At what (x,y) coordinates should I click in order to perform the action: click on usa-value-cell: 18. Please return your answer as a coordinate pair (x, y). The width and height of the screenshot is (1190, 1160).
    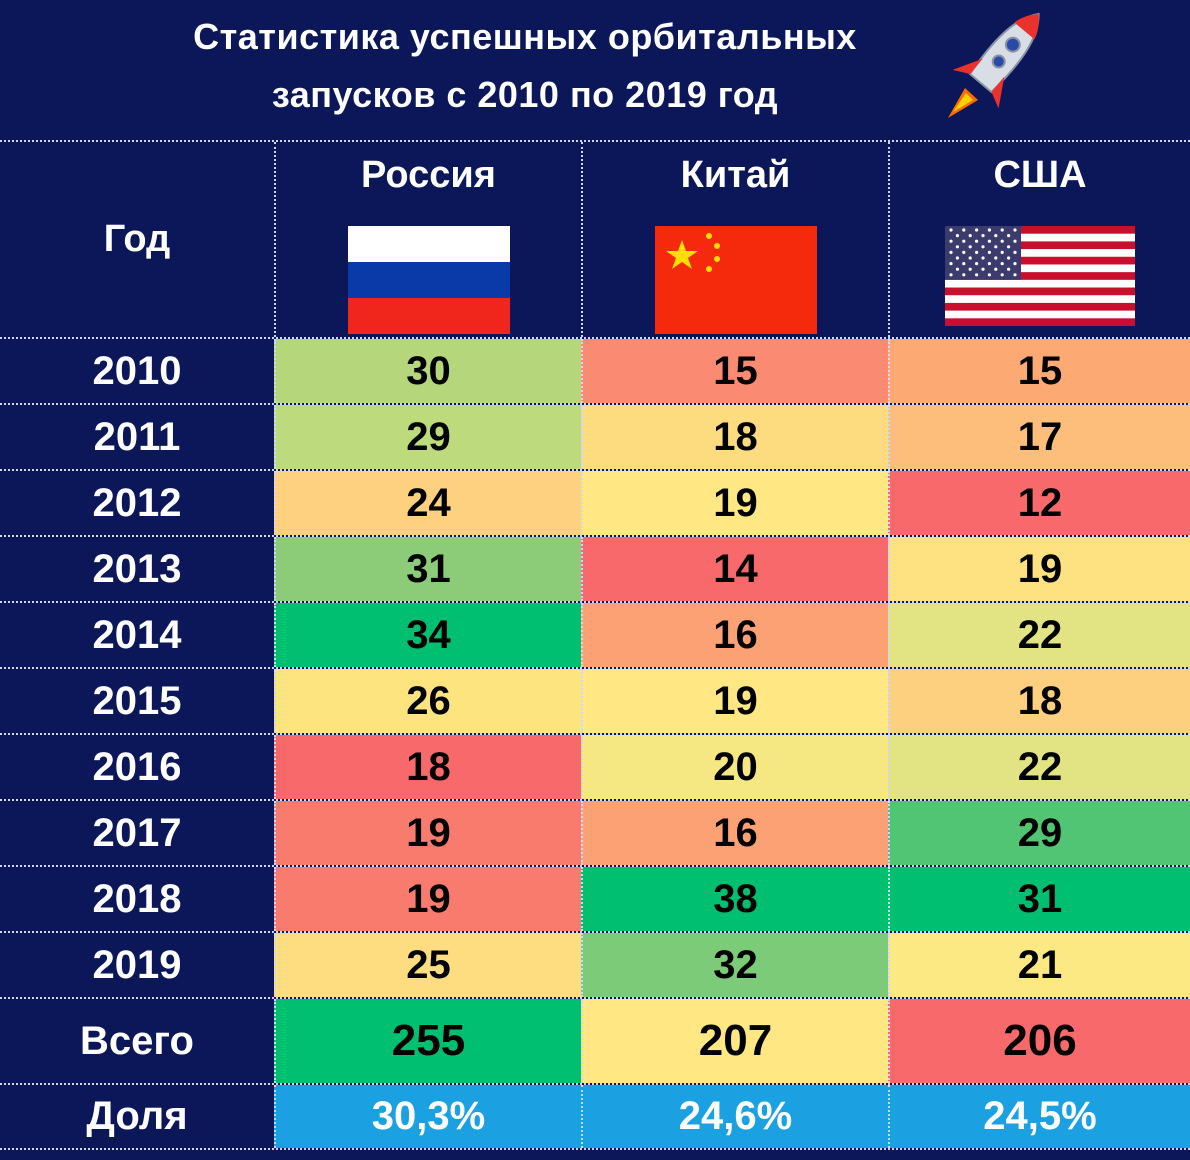
    Looking at the image, I should click on (1039, 701).